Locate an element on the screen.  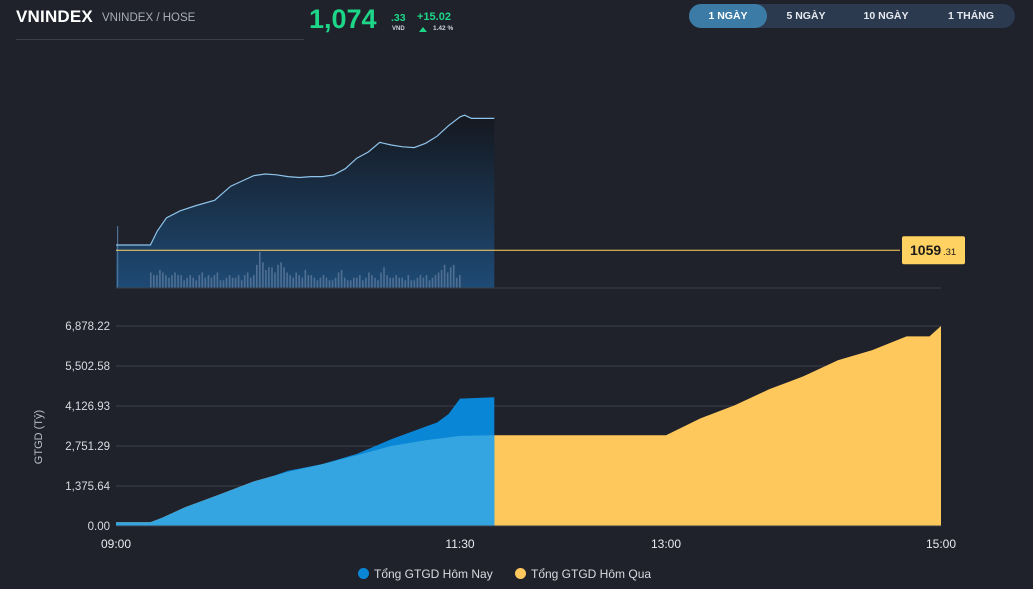
currency-label: VND is located at coordinates (398, 29).